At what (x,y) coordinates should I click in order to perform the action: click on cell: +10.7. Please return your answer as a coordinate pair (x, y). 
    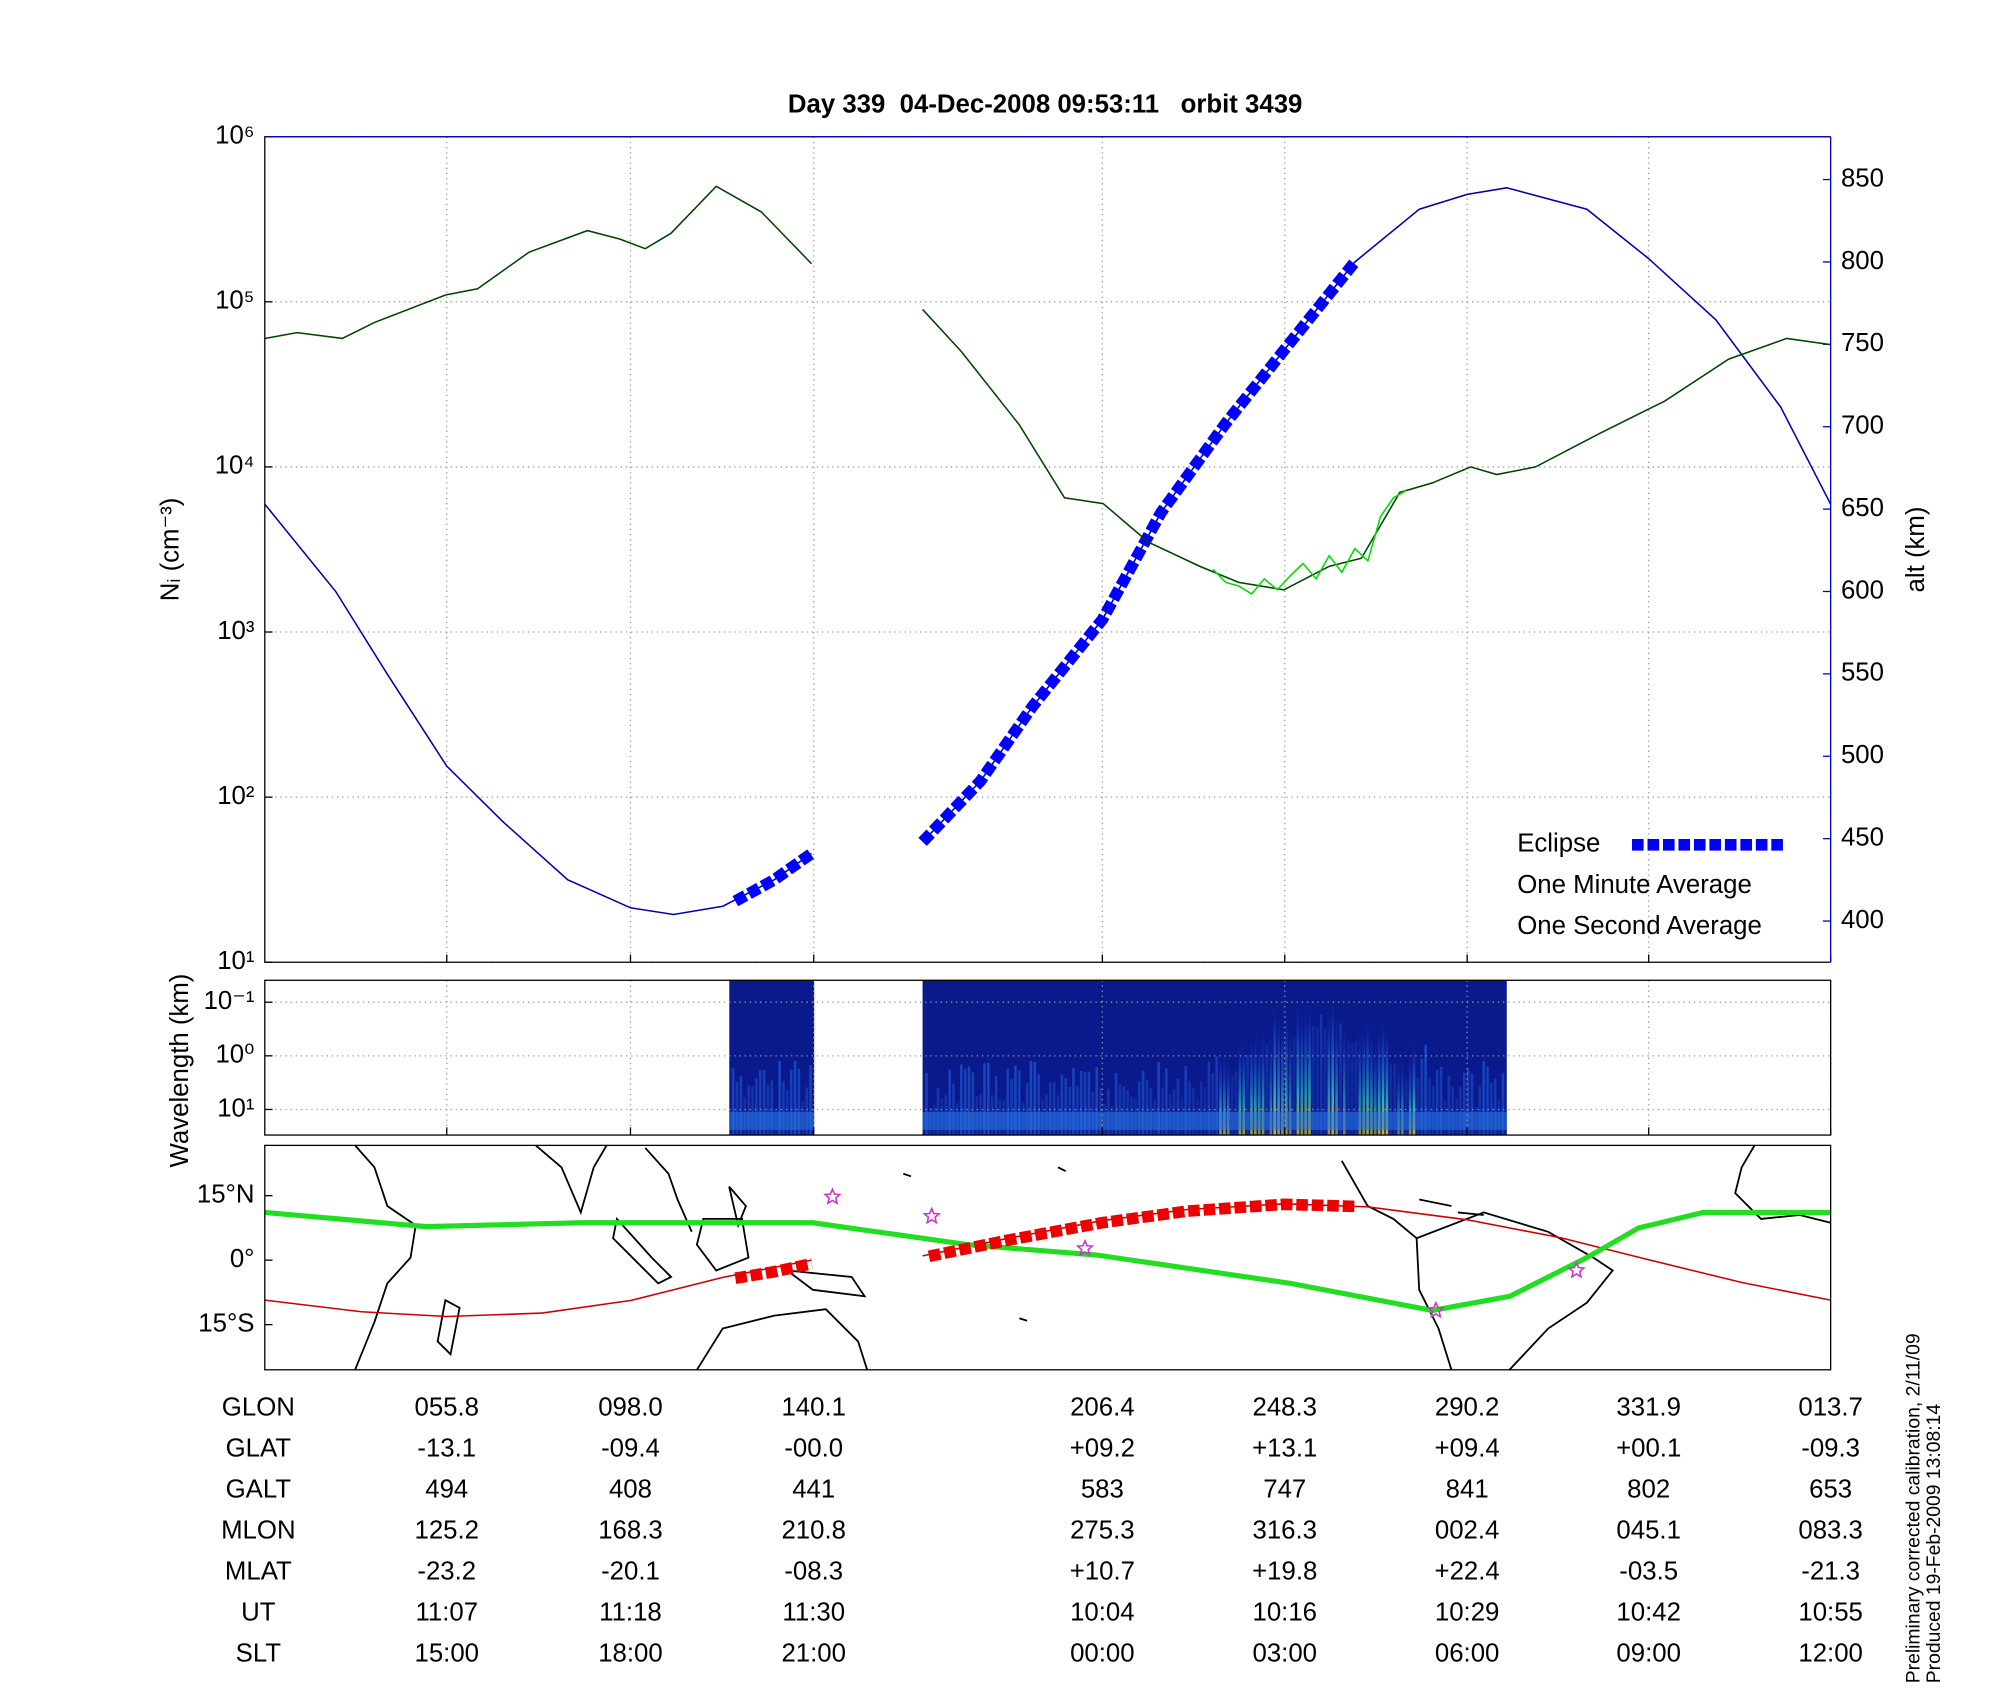
    Looking at the image, I should click on (1102, 1571).